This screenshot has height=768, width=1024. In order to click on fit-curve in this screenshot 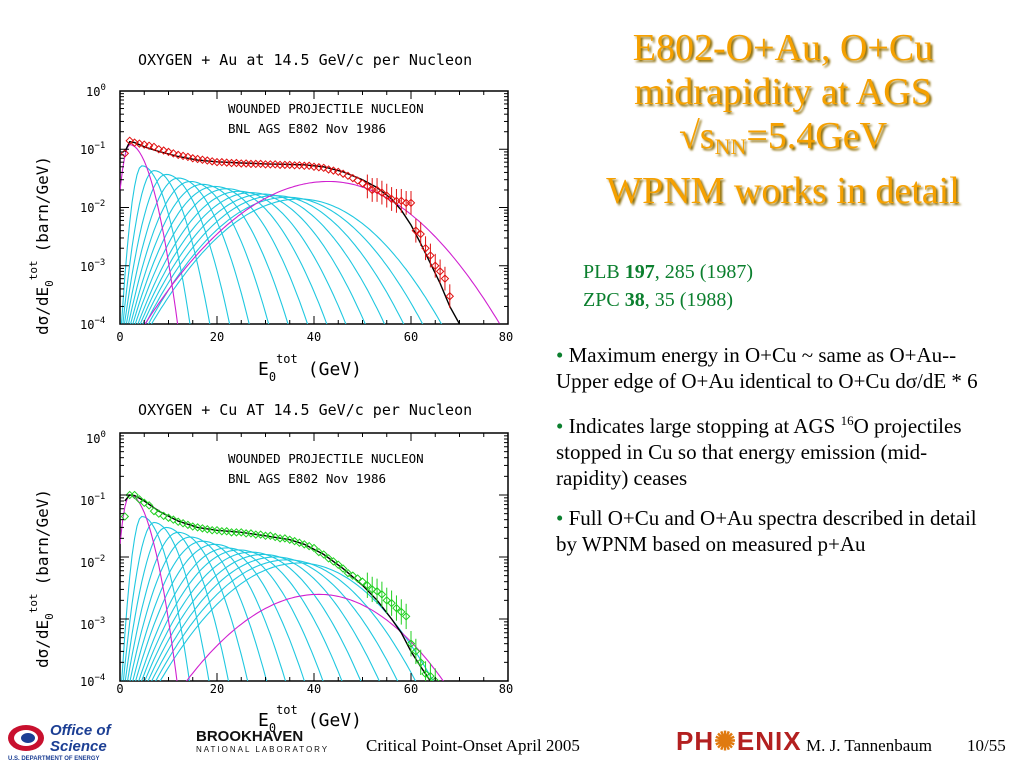, I will do `click(278, 587)`.